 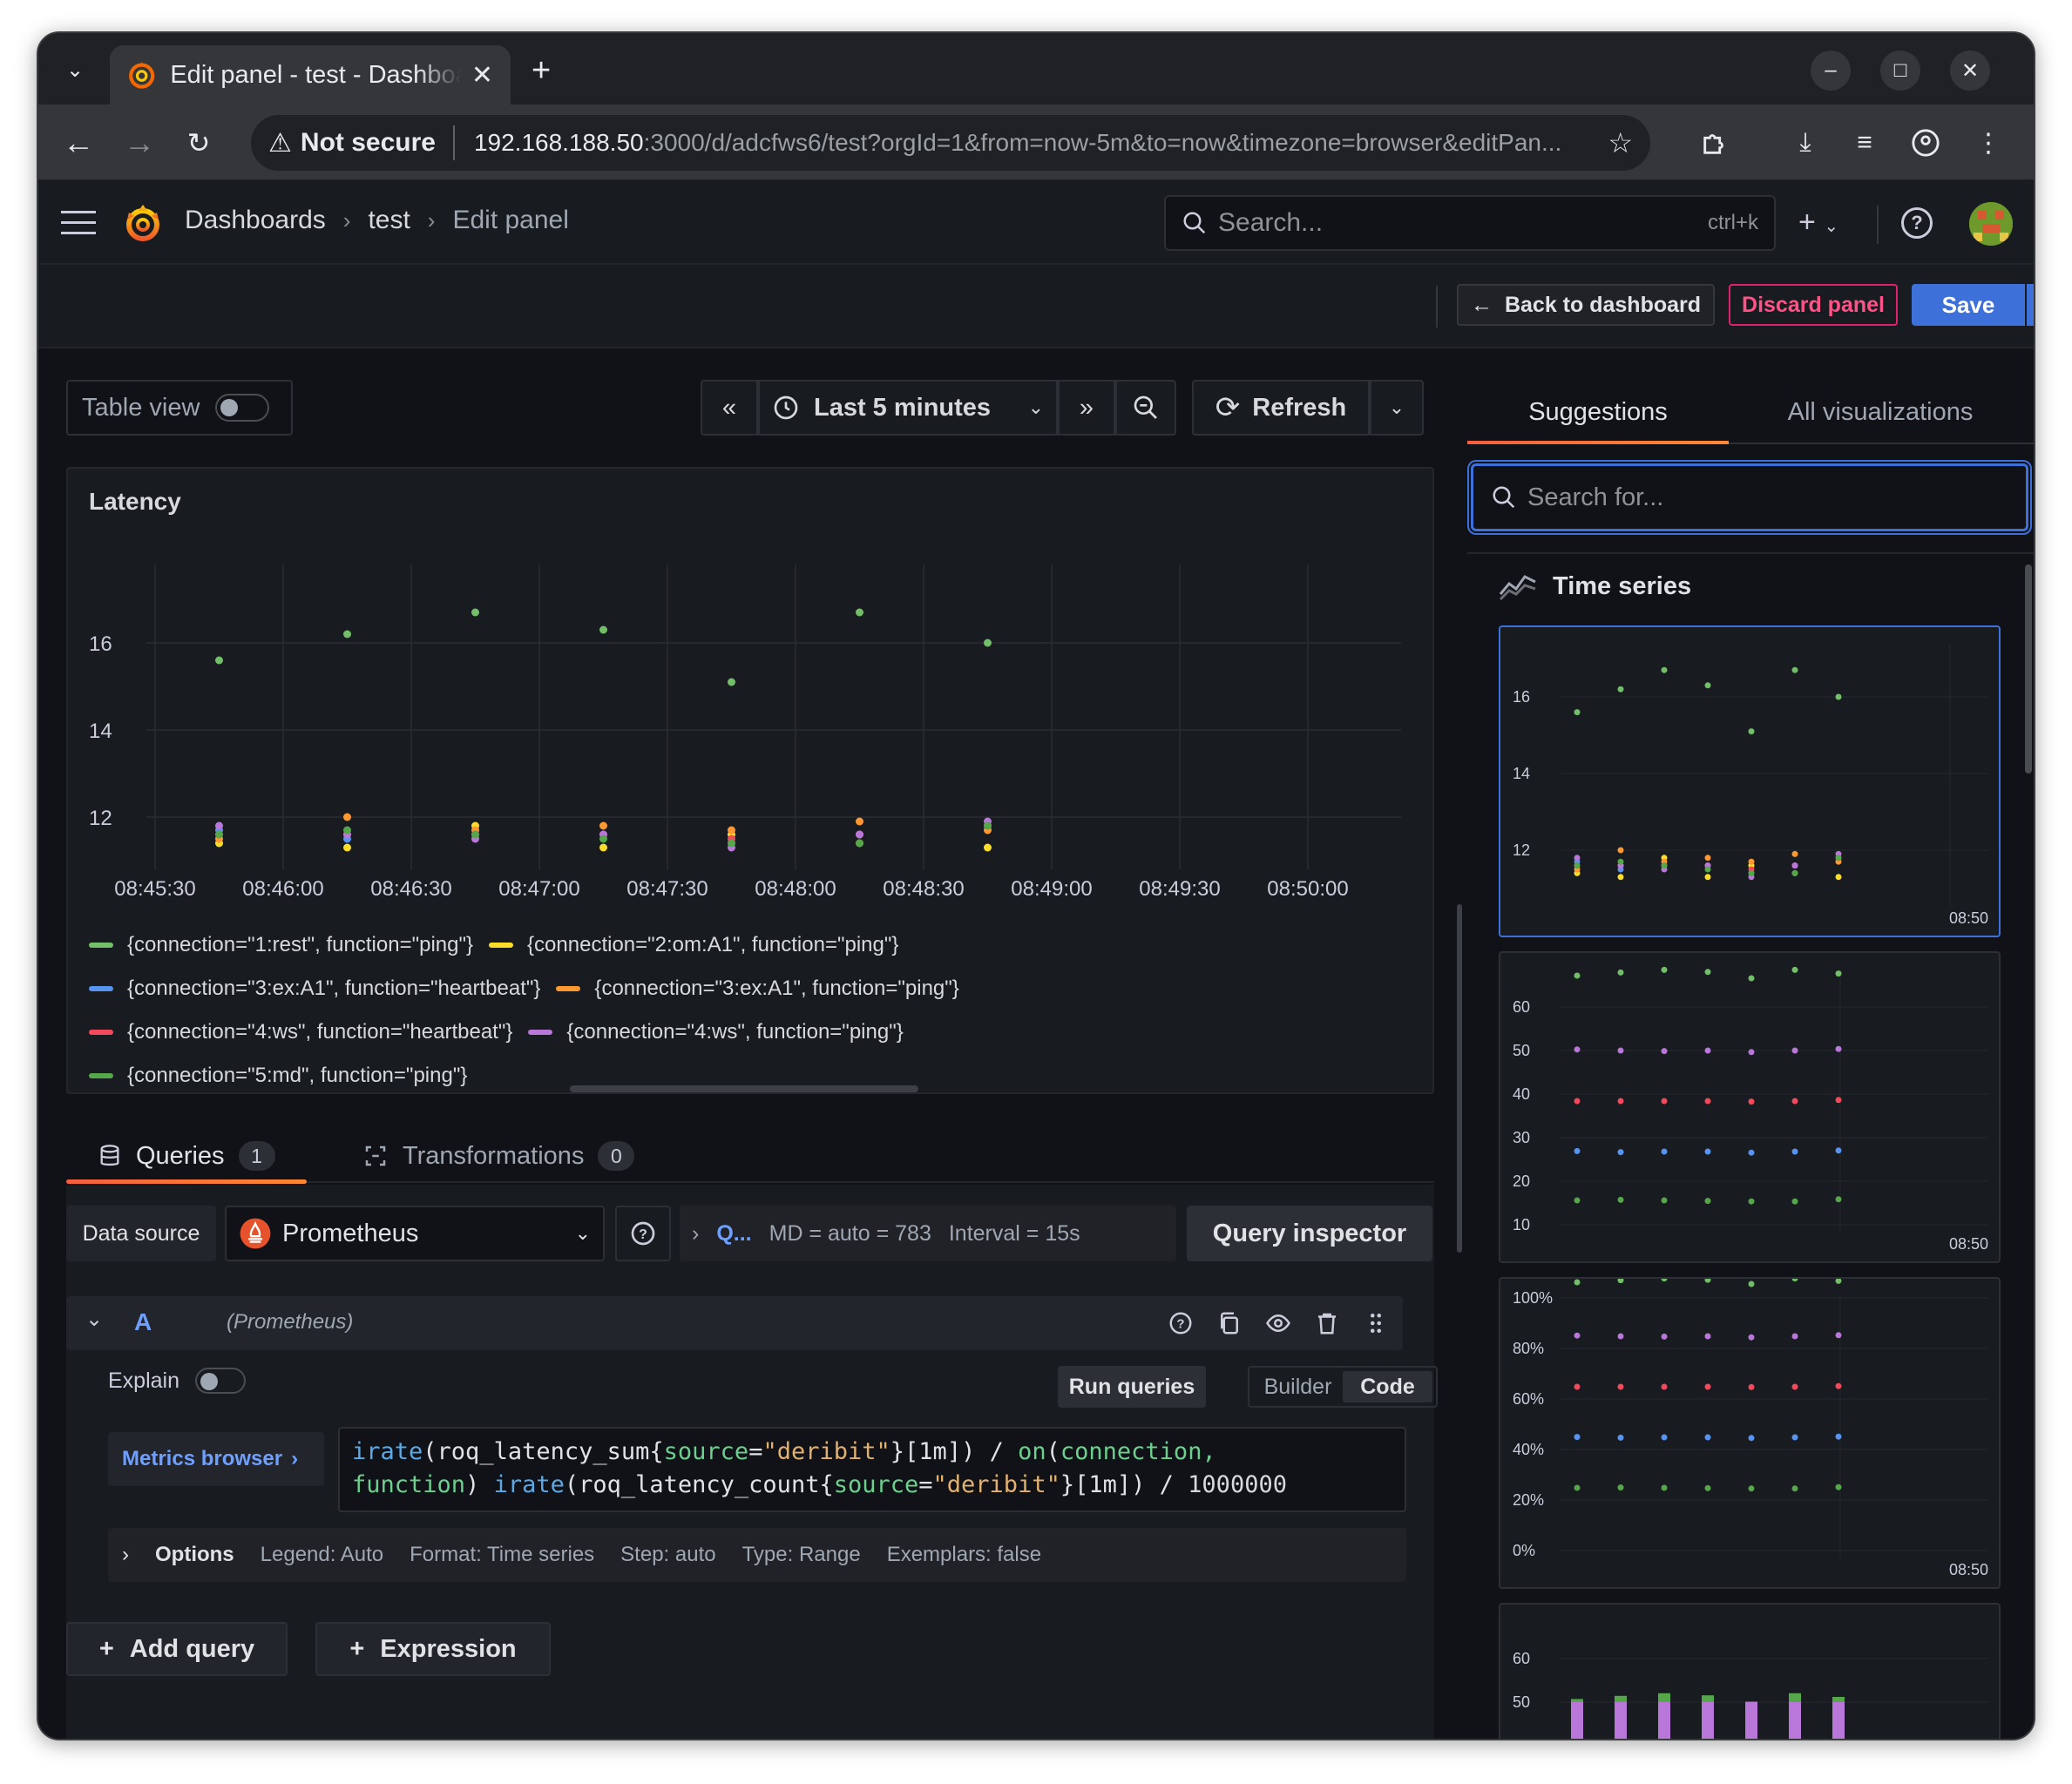 What do you see at coordinates (1397, 408) in the screenshot?
I see `refresh-interval-dropdown: ⌄` at bounding box center [1397, 408].